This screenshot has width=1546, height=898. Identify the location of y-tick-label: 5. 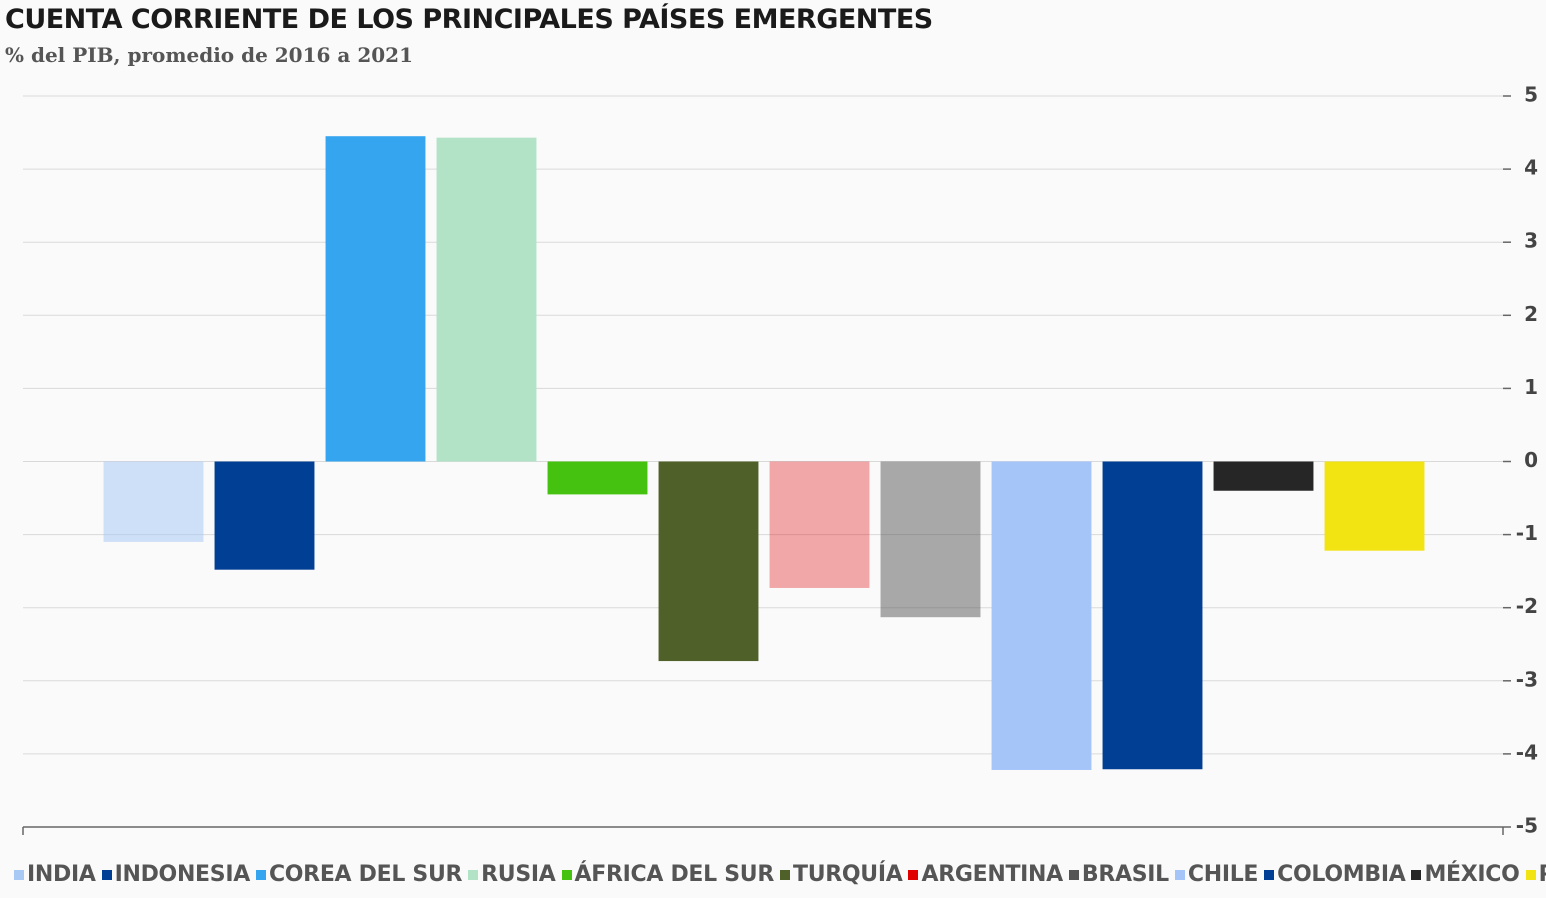
(1531, 95).